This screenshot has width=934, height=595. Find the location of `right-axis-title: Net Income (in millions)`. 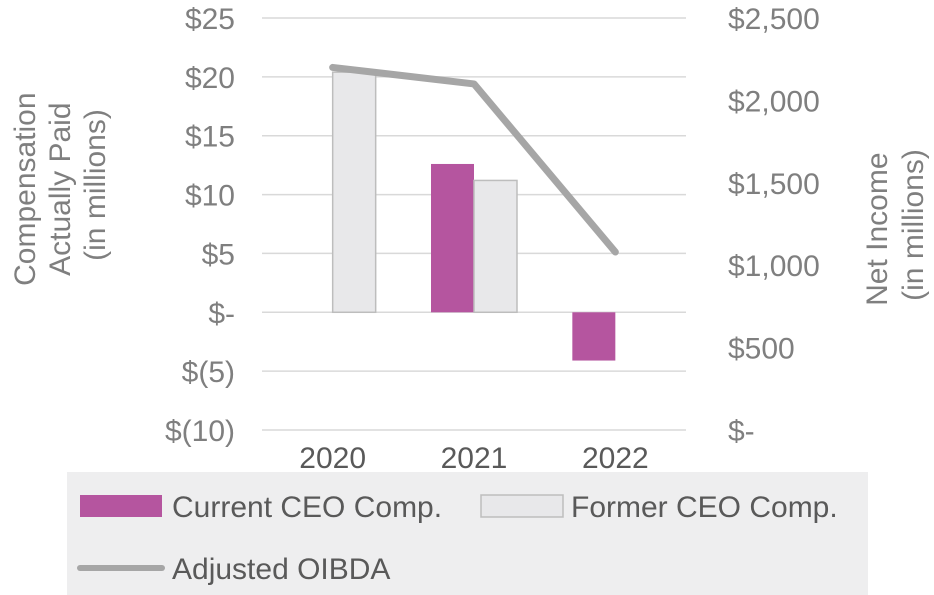

right-axis-title: Net Income (in millions) is located at coordinates (895, 225).